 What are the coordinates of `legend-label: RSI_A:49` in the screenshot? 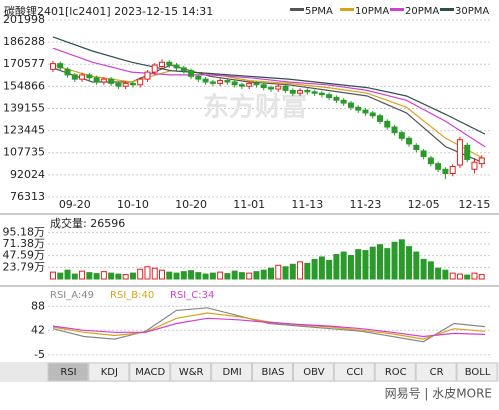 It's located at (72, 295).